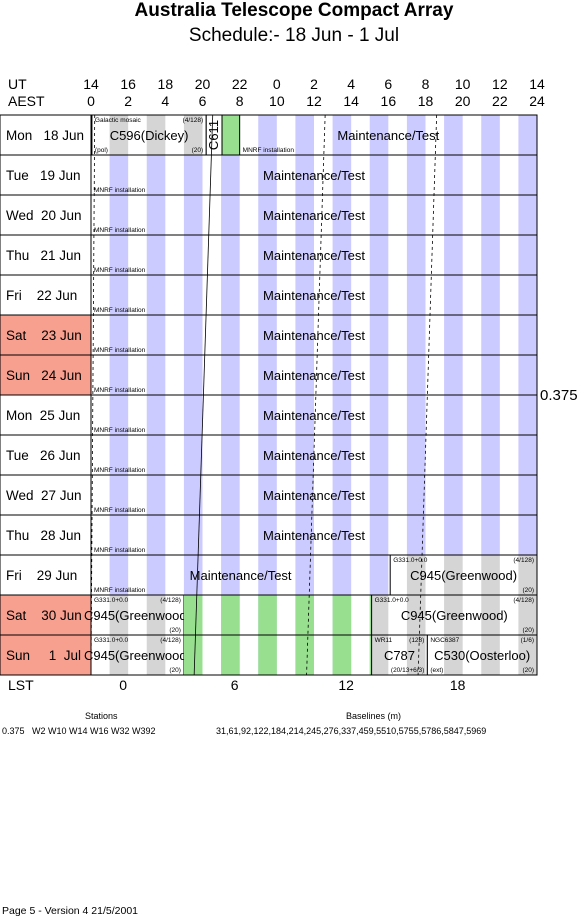 This screenshot has width=588, height=919. I want to click on aest-tick-label: 0, so click(91, 101).